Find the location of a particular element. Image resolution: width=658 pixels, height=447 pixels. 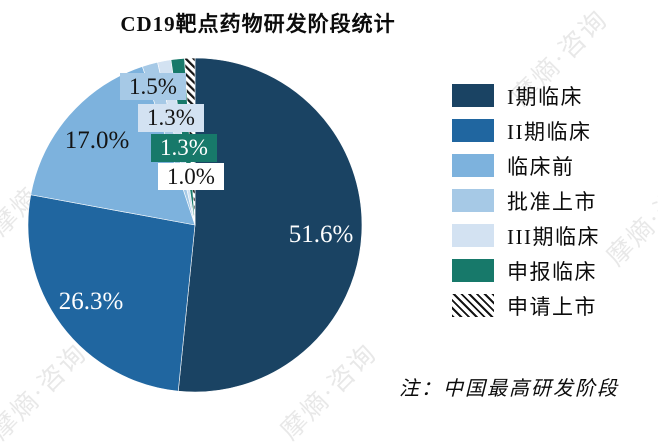

legend-item-preclinical: 临床前 is located at coordinates (526, 166).